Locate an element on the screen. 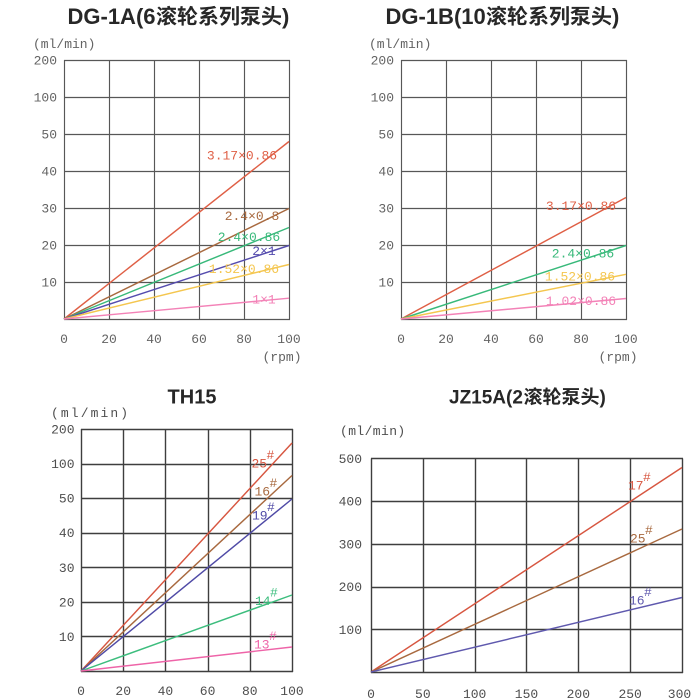 This screenshot has height=700, width=700. svg-text: 150 is located at coordinates (526, 693).